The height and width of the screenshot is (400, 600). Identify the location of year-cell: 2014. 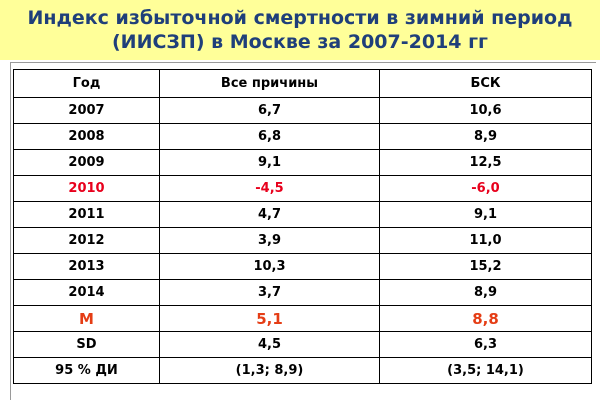
(86, 292).